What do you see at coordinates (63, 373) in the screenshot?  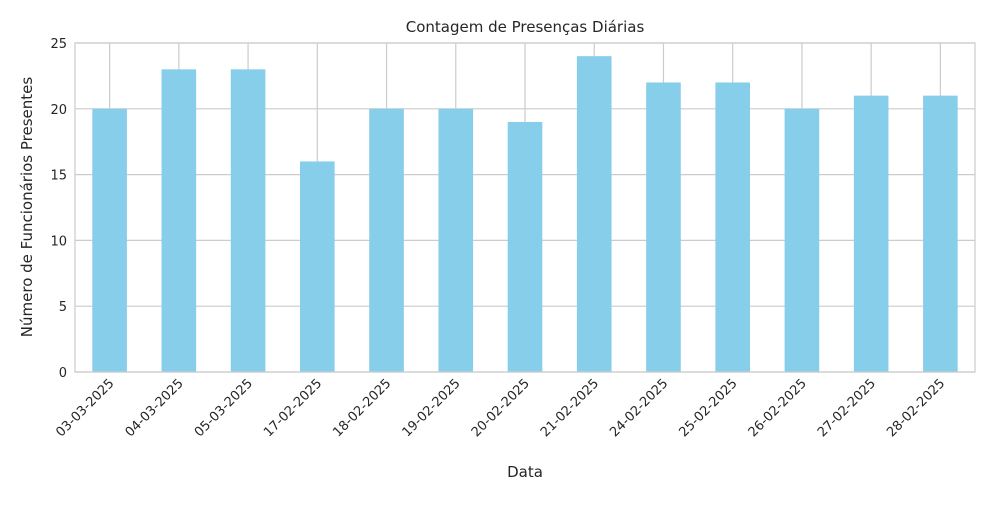 I see `y-tick-label: 0` at bounding box center [63, 373].